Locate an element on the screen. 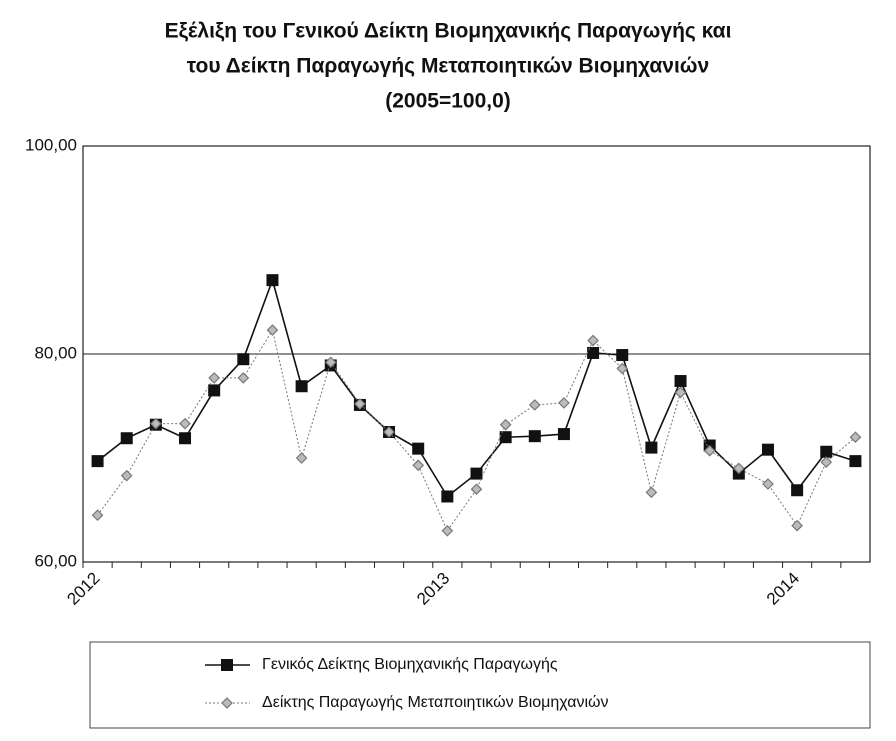  legend-box is located at coordinates (480, 685).